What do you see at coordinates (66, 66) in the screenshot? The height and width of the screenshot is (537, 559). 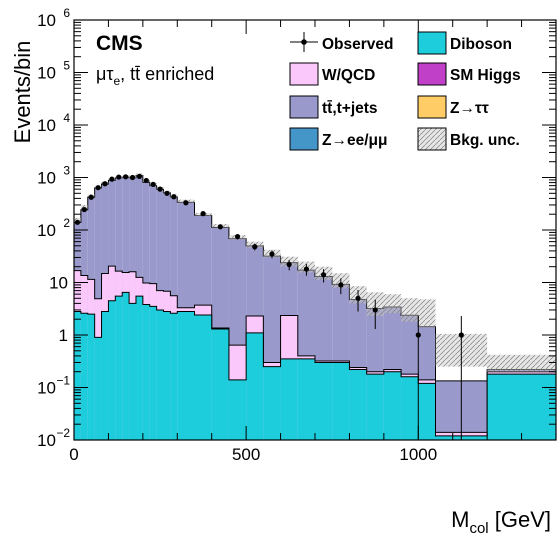 I see `y-tick-exponent: 5` at bounding box center [66, 66].